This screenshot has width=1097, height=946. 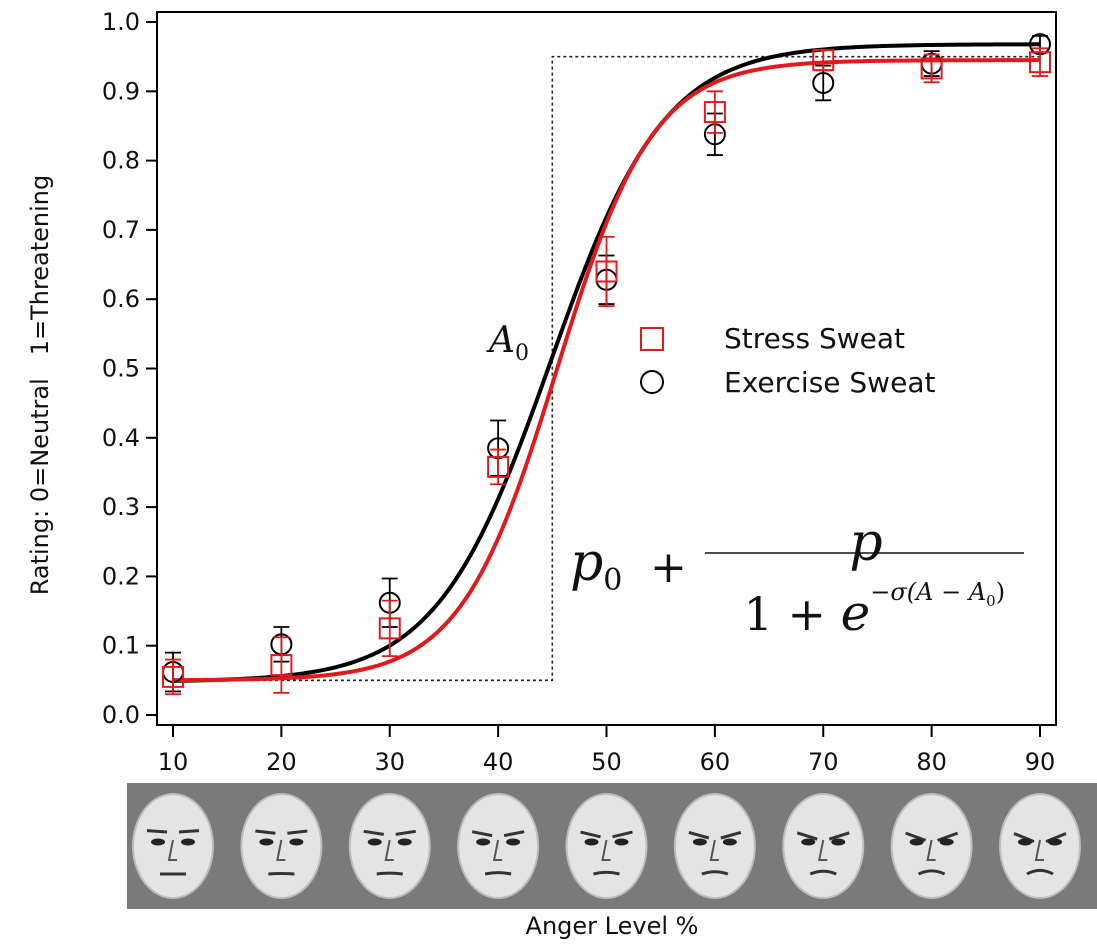 I want to click on equation-denominator: 1 + e−σ(A − A0), so click(x=869, y=610).